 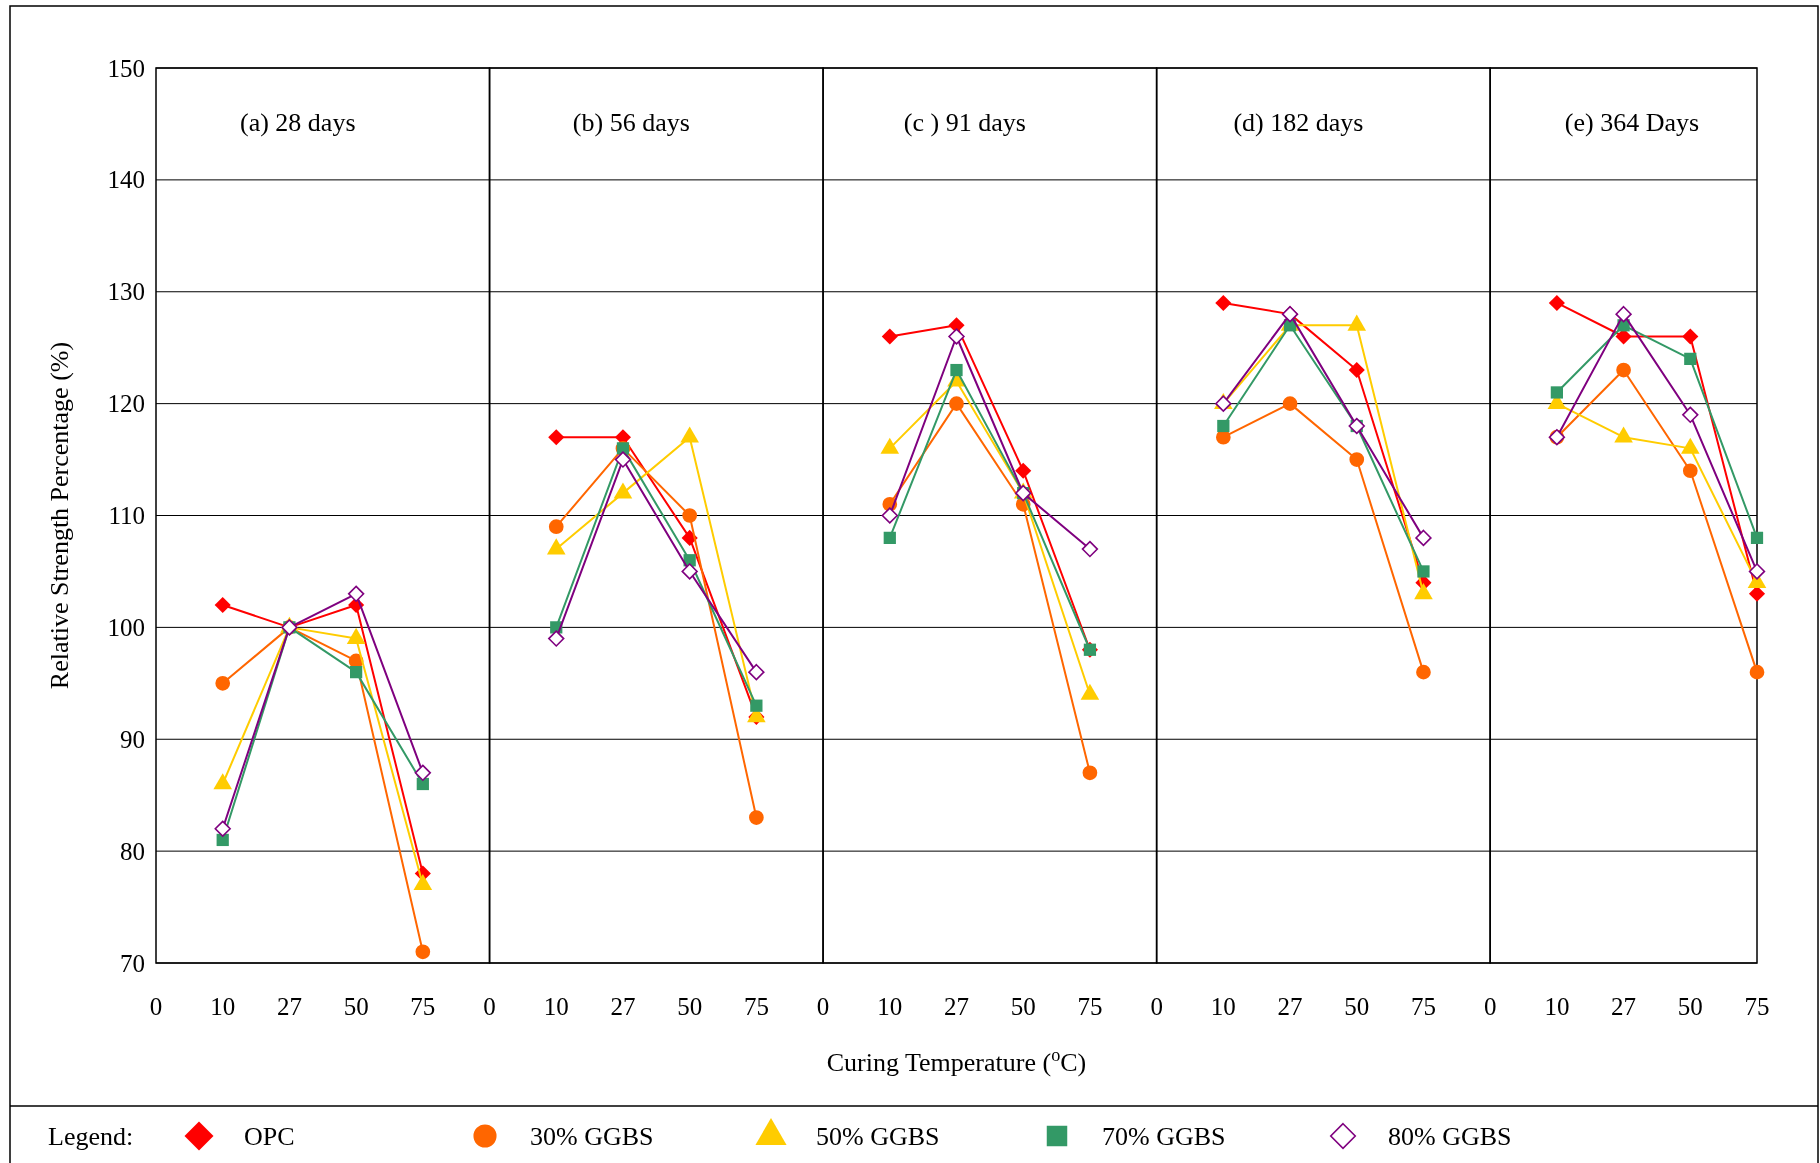 I want to click on text: (a) 28 days, so click(x=298, y=122).